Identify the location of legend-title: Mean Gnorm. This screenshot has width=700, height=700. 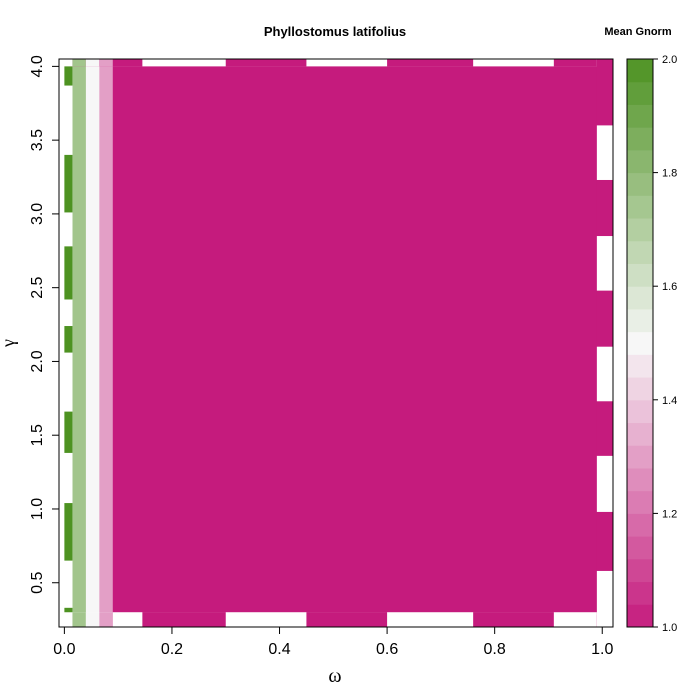
(637, 32).